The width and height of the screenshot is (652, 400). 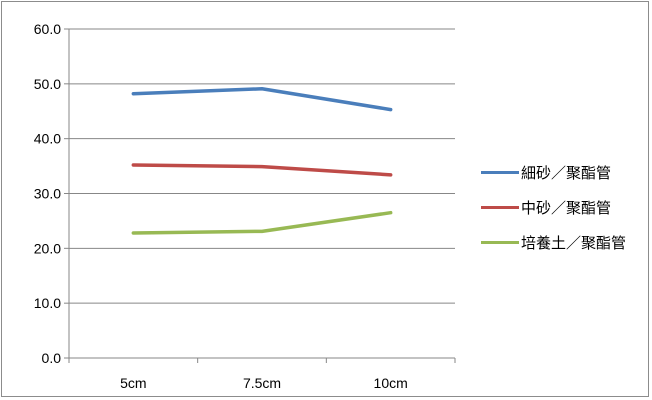 I want to click on y-tick-label-0: 0.0, so click(x=52, y=358).